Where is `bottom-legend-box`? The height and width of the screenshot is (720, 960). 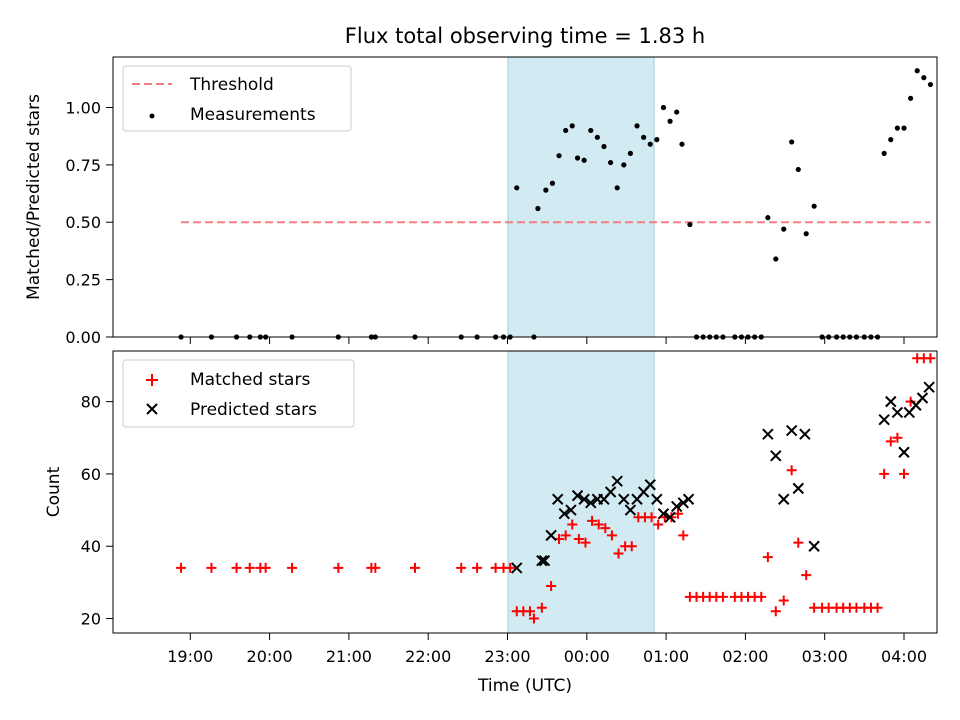 bottom-legend-box is located at coordinates (238, 393).